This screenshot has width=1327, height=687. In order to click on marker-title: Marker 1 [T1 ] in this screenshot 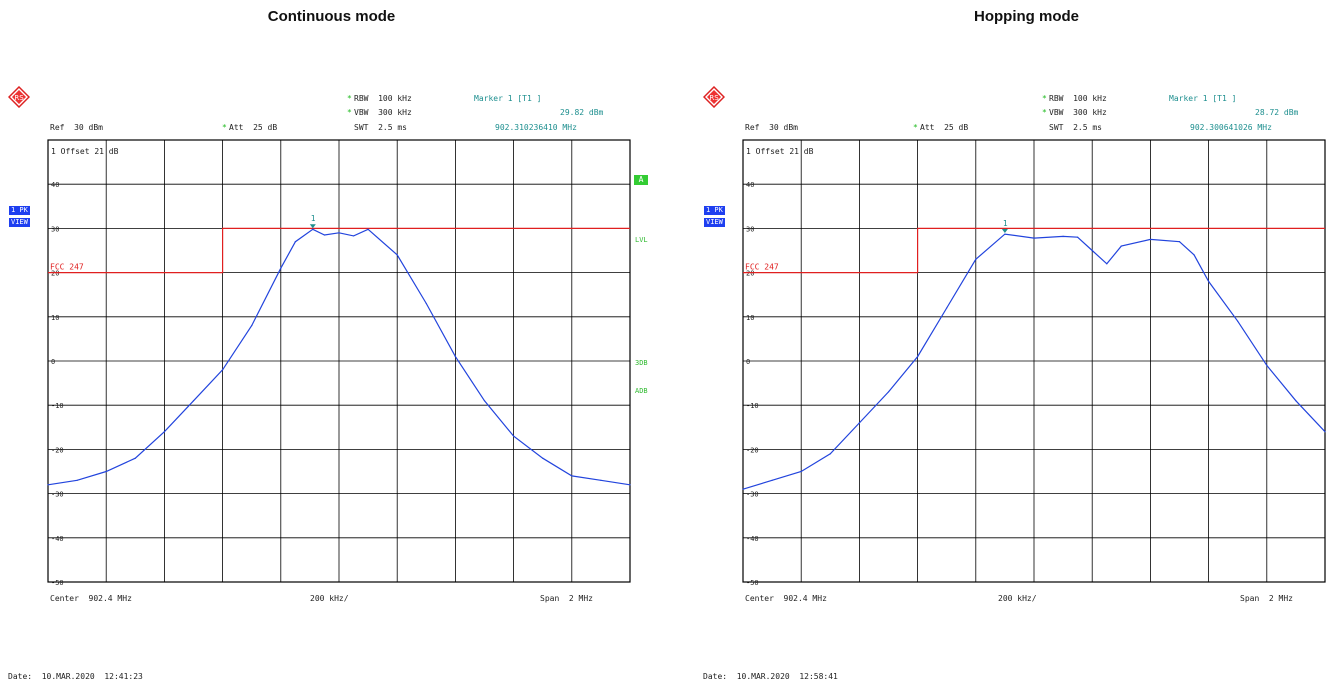, I will do `click(508, 98)`.